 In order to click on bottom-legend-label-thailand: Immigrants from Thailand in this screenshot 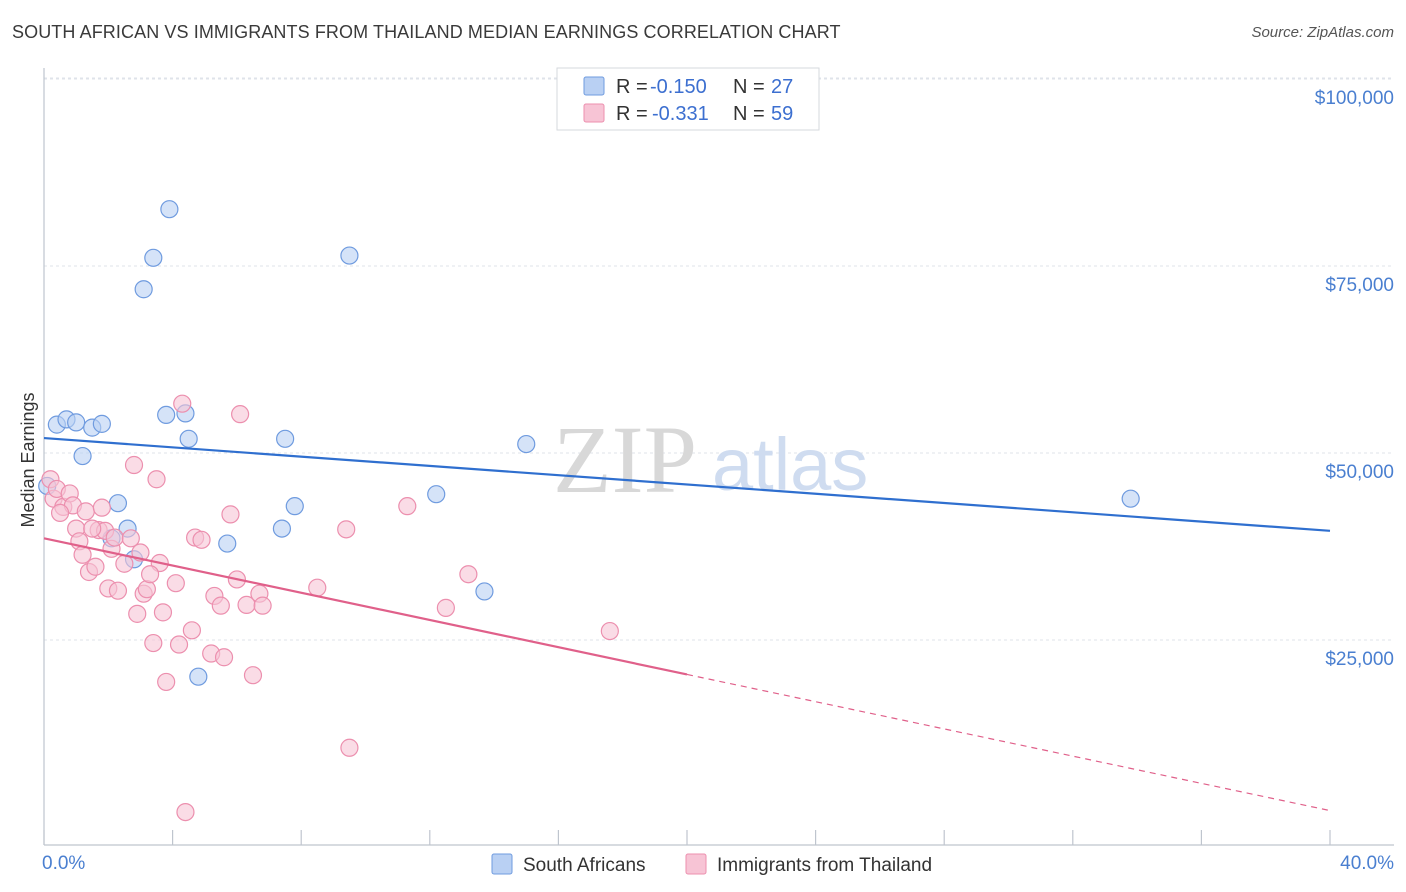, I will do `click(824, 865)`.